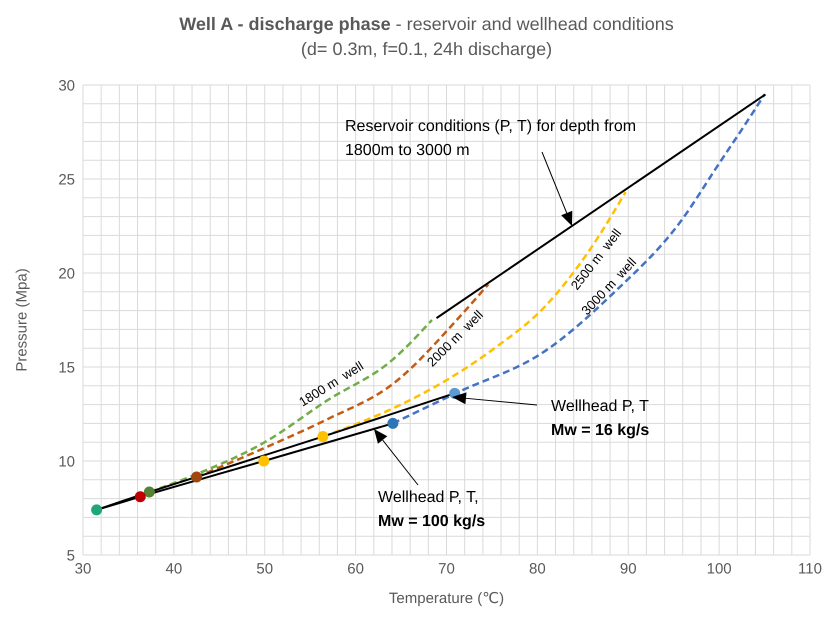 The height and width of the screenshot is (618, 825). Describe the element at coordinates (265, 569) in the screenshot. I see `x-tick-label: 50` at that location.